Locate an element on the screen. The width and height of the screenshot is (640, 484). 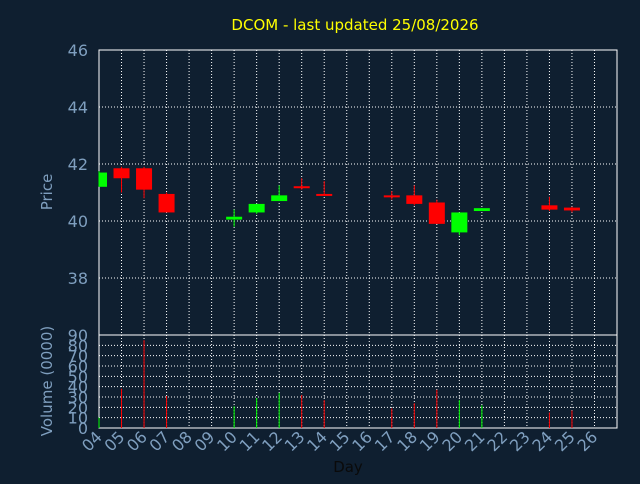
volume-tick-label: 30 is located at coordinates (78, 397).